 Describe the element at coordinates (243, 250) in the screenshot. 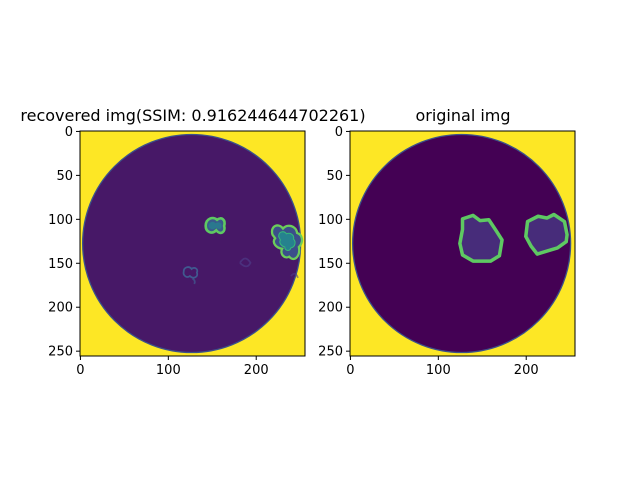

I see `recovered-features` at that location.